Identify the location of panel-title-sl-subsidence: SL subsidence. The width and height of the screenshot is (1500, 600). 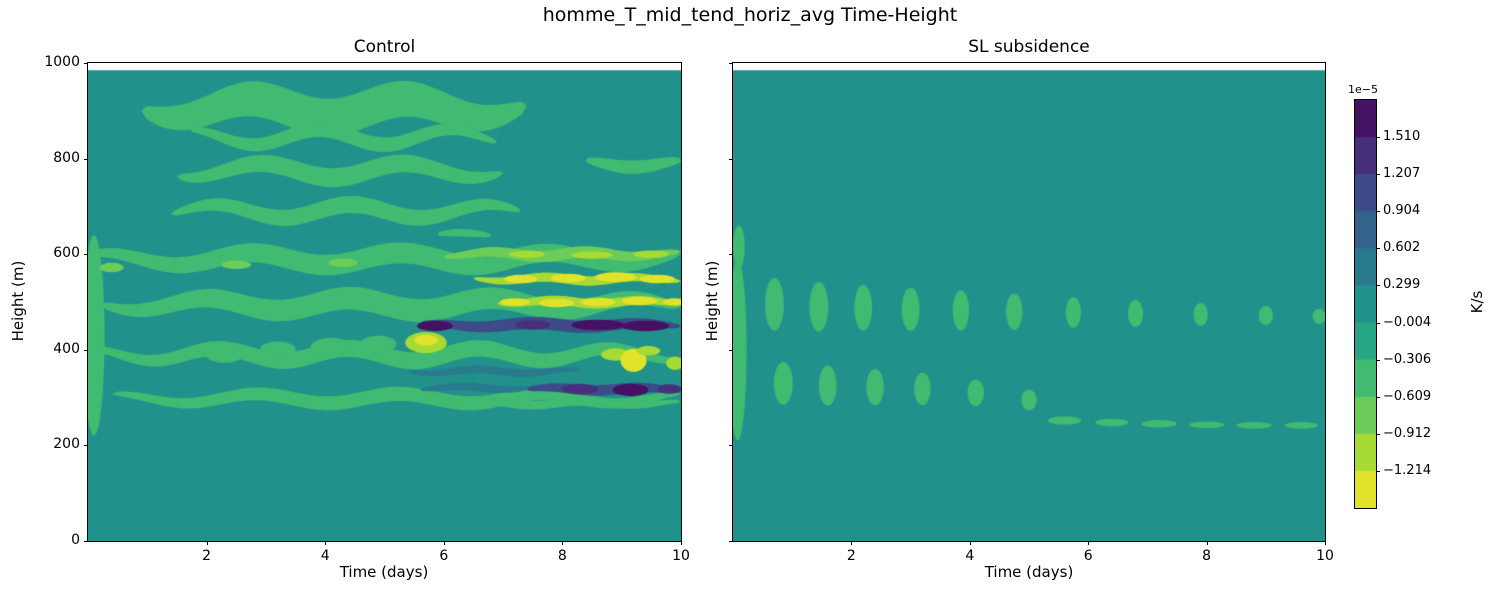
(1029, 47).